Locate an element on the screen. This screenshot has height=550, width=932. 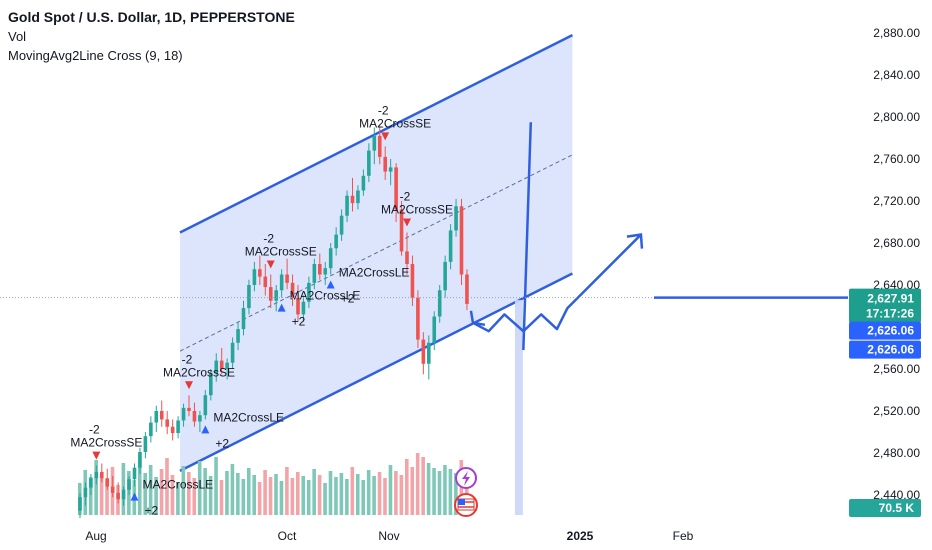
projection-path is located at coordinates (556, 283).